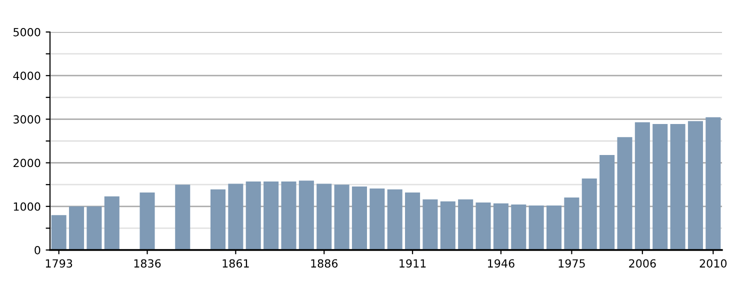 The width and height of the screenshot is (750, 300). What do you see at coordinates (571, 263) in the screenshot?
I see `x-tick-label: 1975` at bounding box center [571, 263].